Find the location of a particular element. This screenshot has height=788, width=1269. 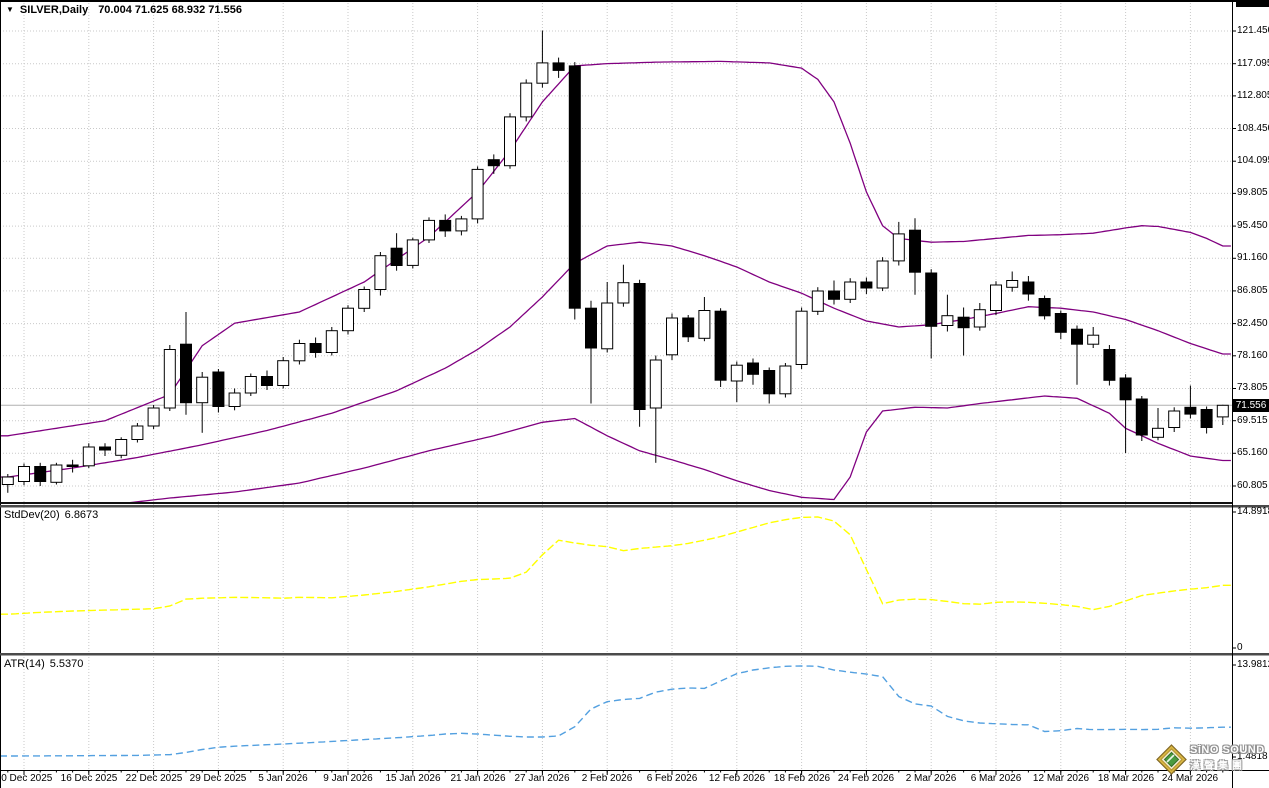

atr-value: 5.5370 is located at coordinates (66, 664).